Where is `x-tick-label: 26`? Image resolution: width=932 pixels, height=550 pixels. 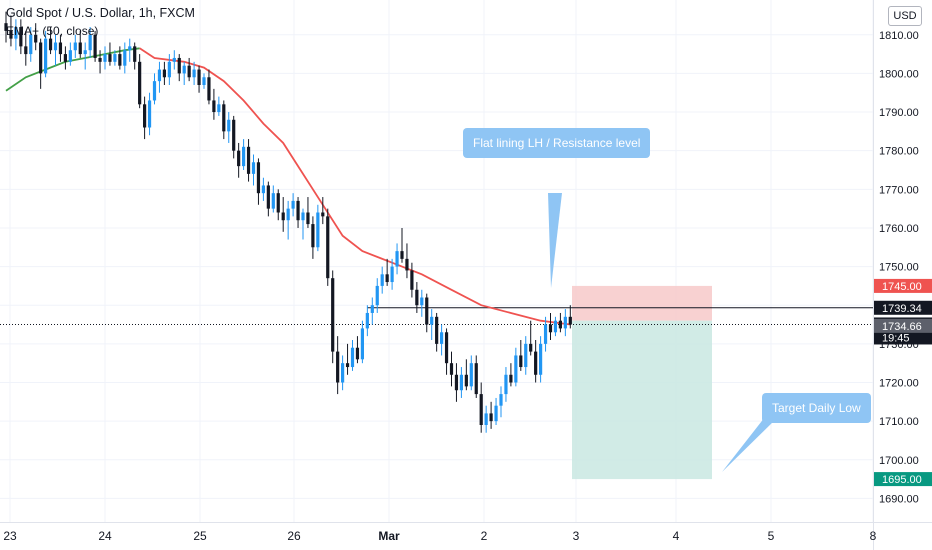 x-tick-label: 26 is located at coordinates (294, 536).